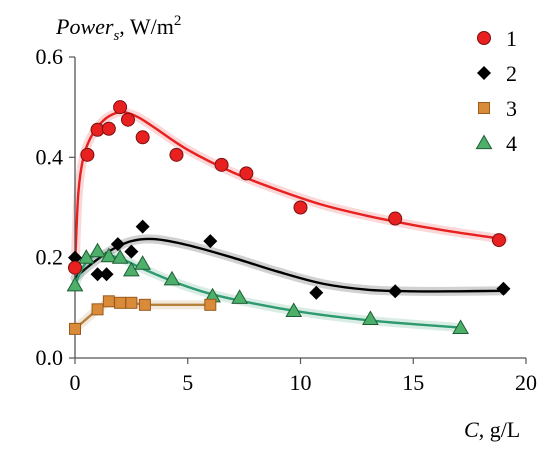  What do you see at coordinates (178, 21) in the screenshot?
I see `y-axis-label-sup: 2` at bounding box center [178, 21].